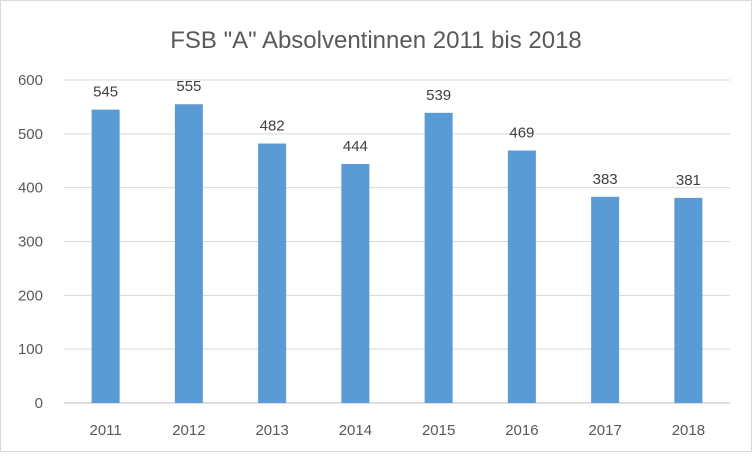 This screenshot has width=752, height=456. What do you see at coordinates (105, 92) in the screenshot?
I see `data-label-2011: 545` at bounding box center [105, 92].